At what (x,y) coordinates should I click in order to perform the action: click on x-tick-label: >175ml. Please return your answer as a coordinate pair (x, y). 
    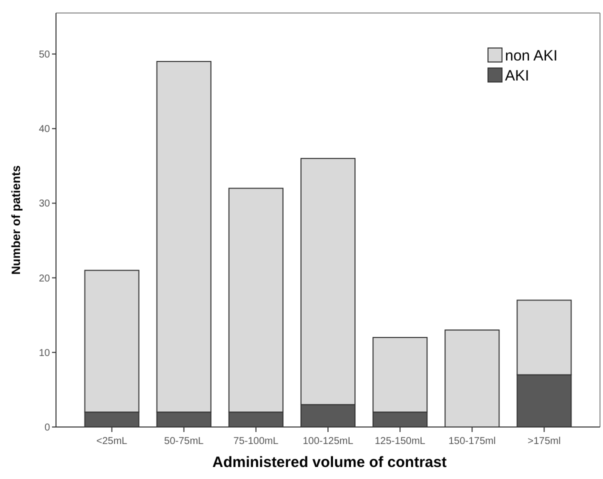
    Looking at the image, I should click on (544, 441).